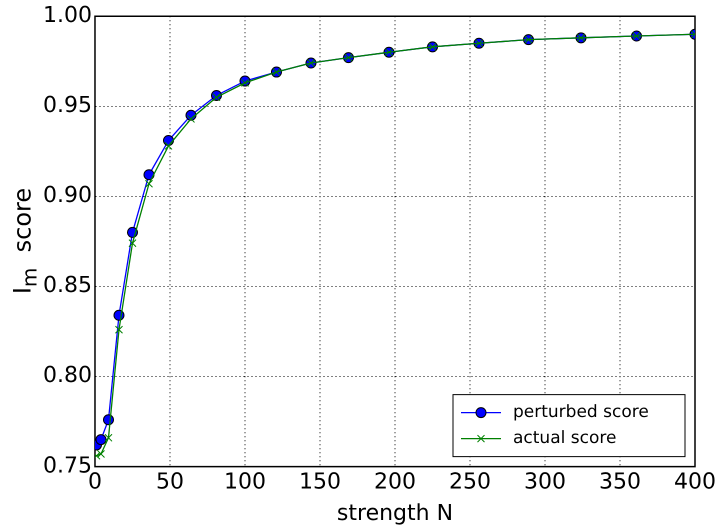 Image resolution: width=721 pixels, height=529 pixels. I want to click on x-tick-label: 350, so click(620, 482).